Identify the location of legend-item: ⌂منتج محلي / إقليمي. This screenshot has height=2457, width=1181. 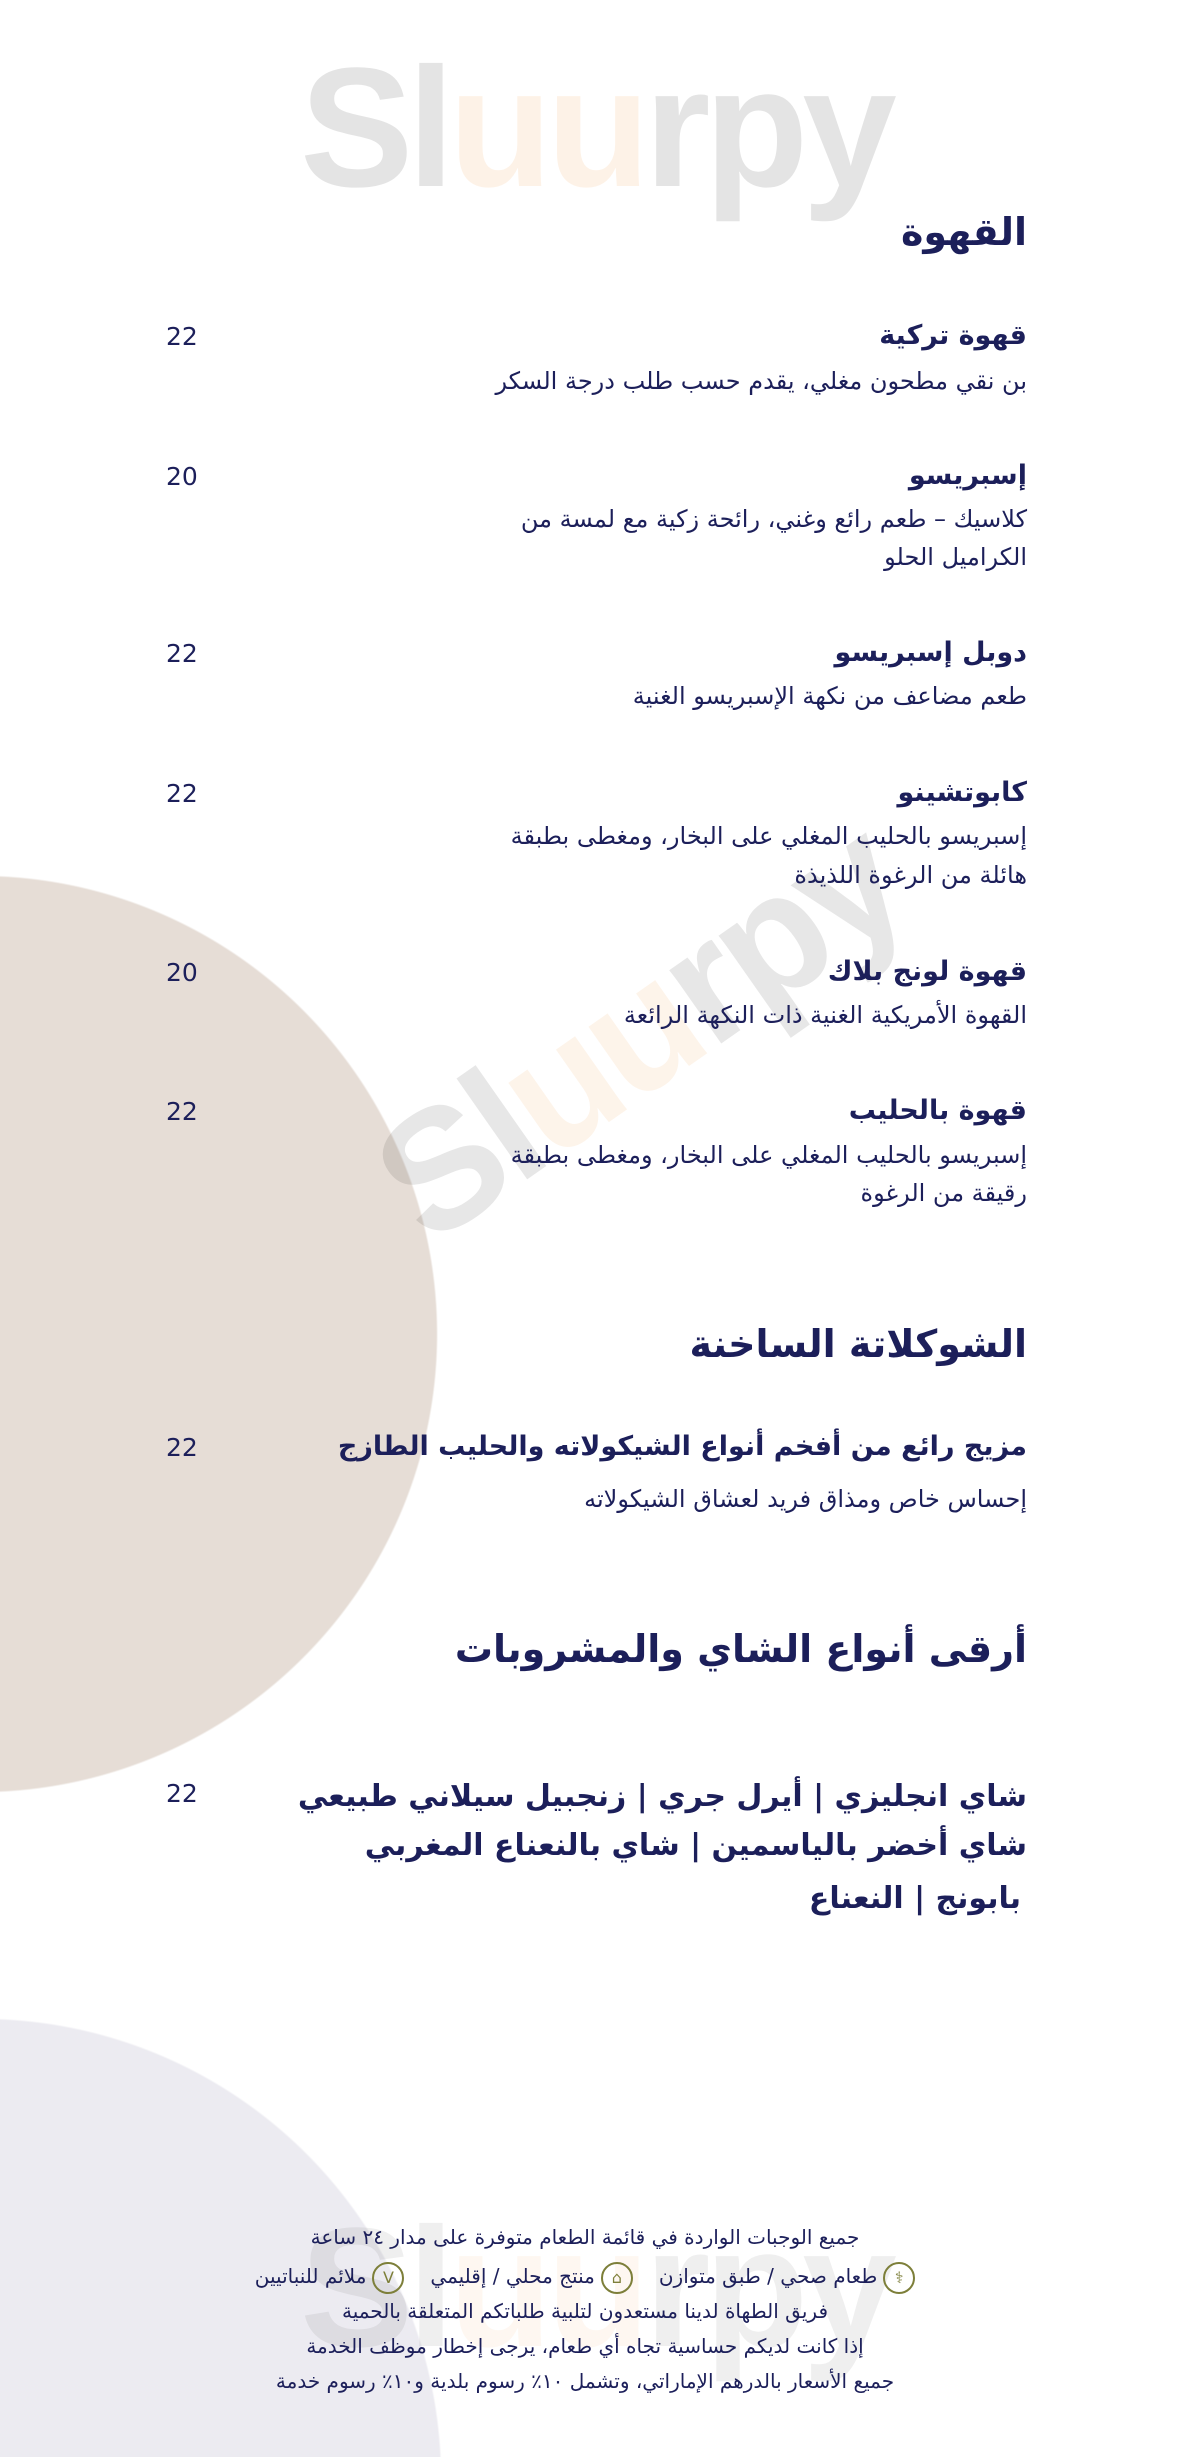
(531, 2276).